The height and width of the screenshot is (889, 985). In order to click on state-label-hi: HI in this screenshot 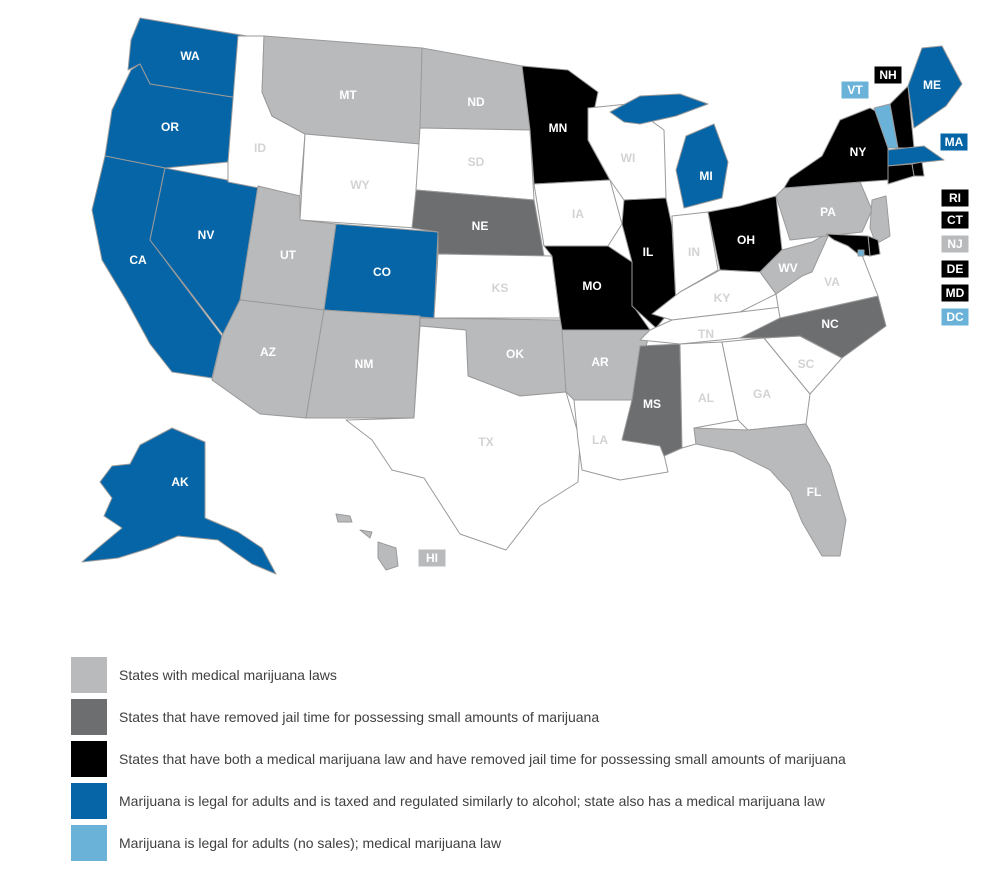, I will do `click(432, 558)`.